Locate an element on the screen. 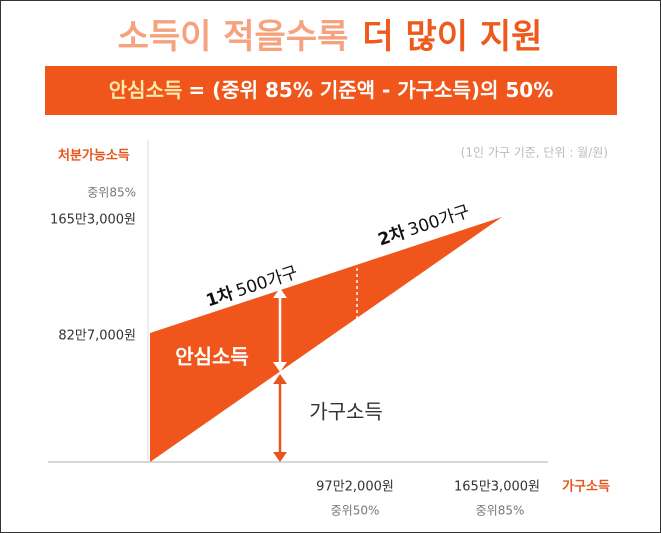  title: 소득이 적을수록 더 많이 지원 is located at coordinates (330, 37).